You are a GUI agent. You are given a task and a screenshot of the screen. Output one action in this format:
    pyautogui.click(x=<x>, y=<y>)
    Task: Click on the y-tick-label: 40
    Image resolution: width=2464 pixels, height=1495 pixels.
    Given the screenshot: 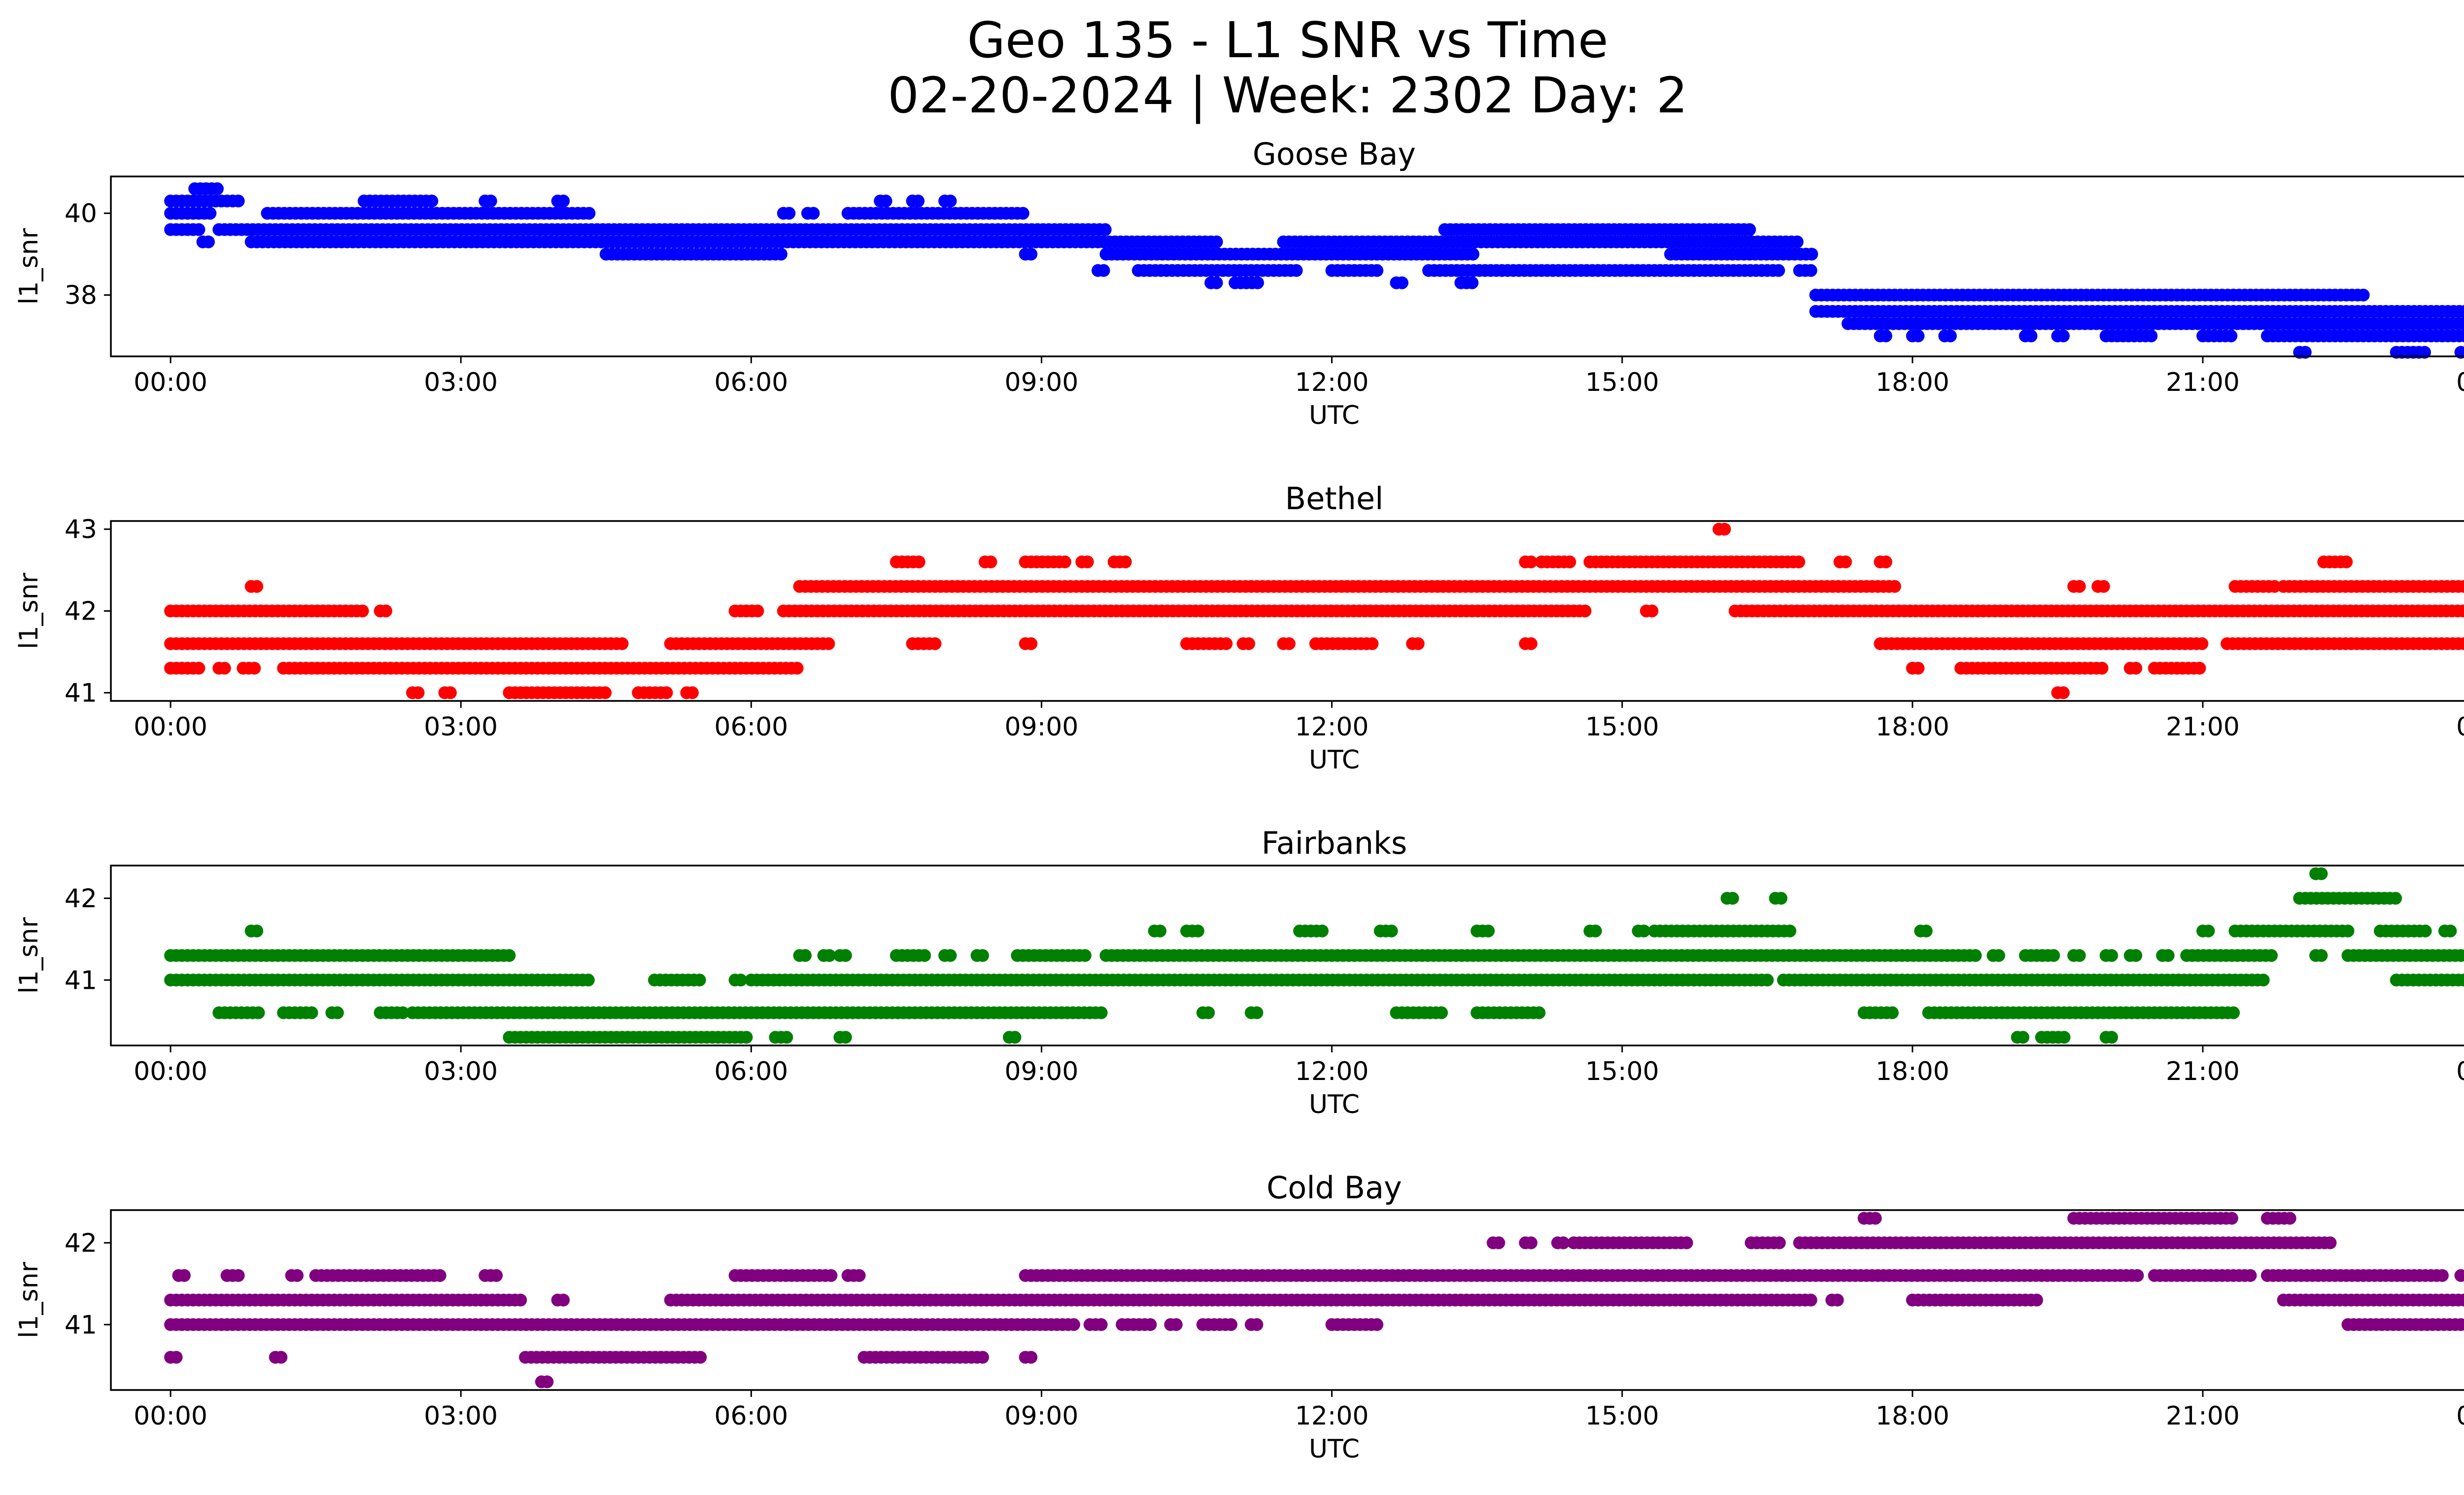 What is the action you would take?
    pyautogui.click(x=81, y=214)
    